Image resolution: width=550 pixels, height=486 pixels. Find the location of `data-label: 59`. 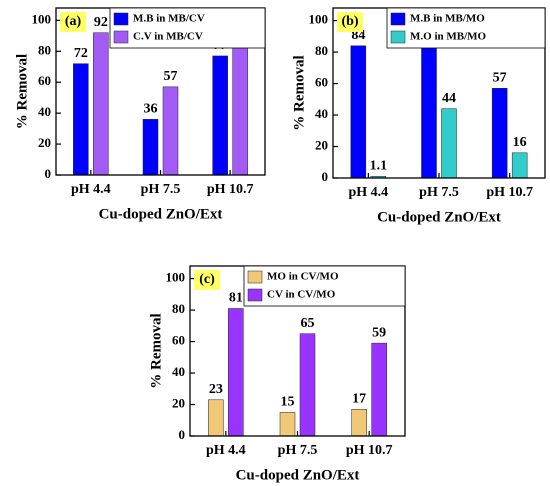

data-label: 59 is located at coordinates (379, 332).